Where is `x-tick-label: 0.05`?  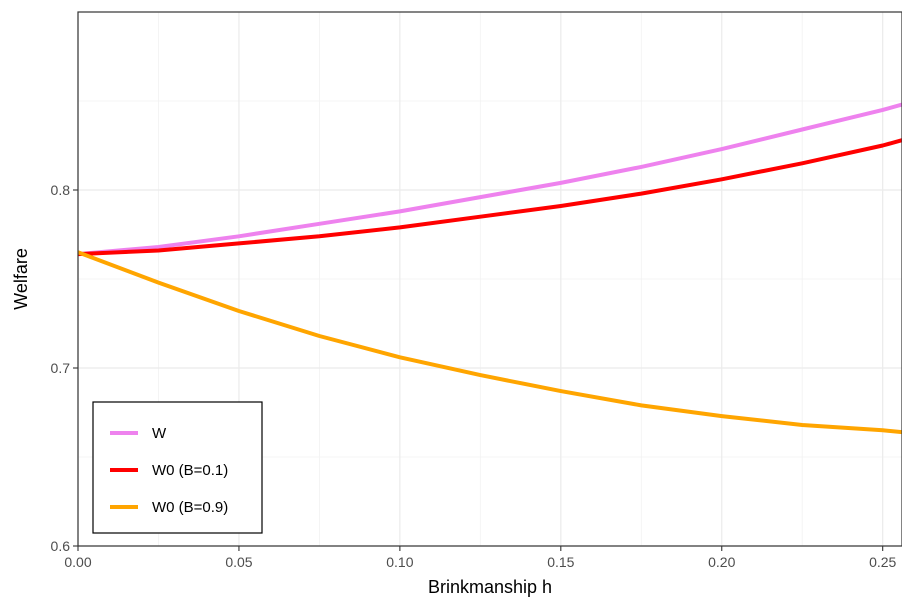
x-tick-label: 0.05 is located at coordinates (238, 562).